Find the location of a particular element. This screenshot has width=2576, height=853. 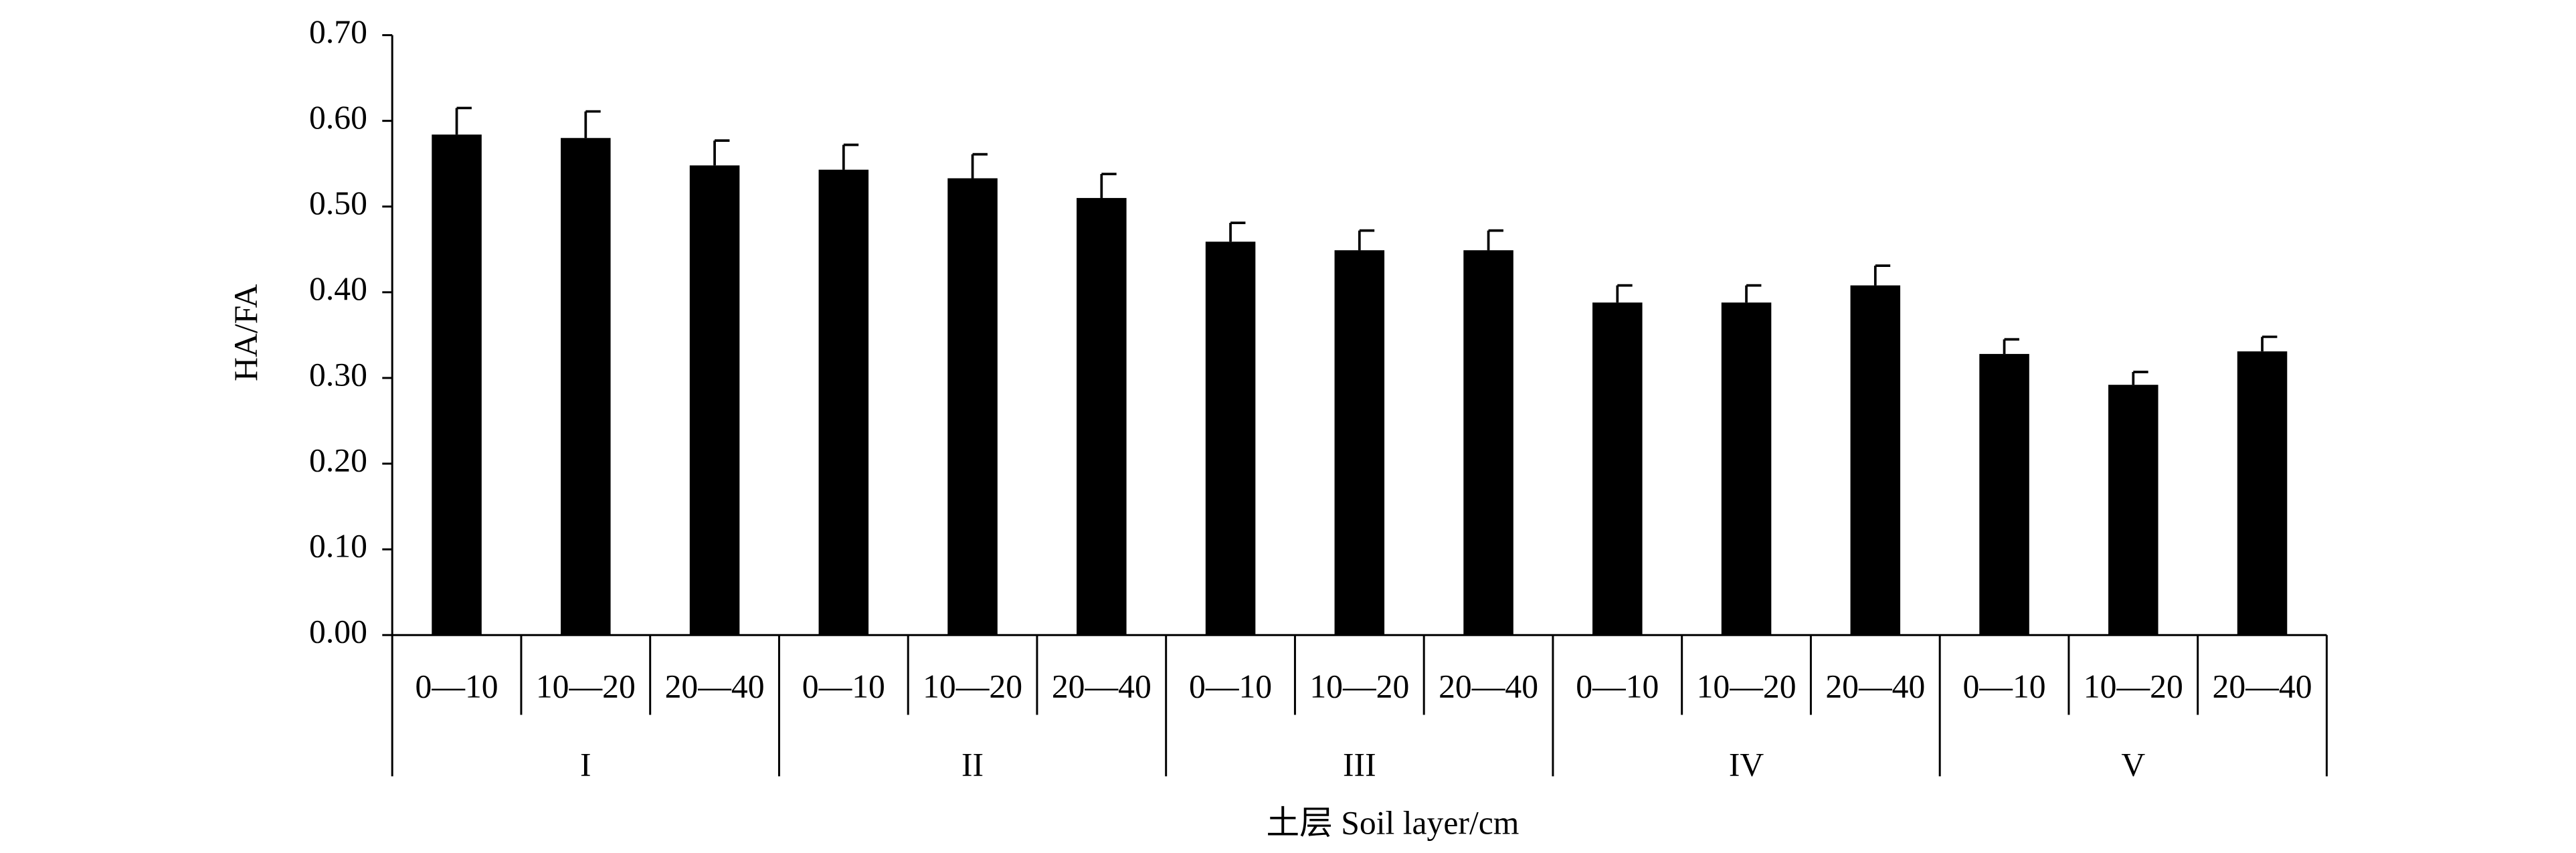

y-tick-label: 0.50 is located at coordinates (338, 203).